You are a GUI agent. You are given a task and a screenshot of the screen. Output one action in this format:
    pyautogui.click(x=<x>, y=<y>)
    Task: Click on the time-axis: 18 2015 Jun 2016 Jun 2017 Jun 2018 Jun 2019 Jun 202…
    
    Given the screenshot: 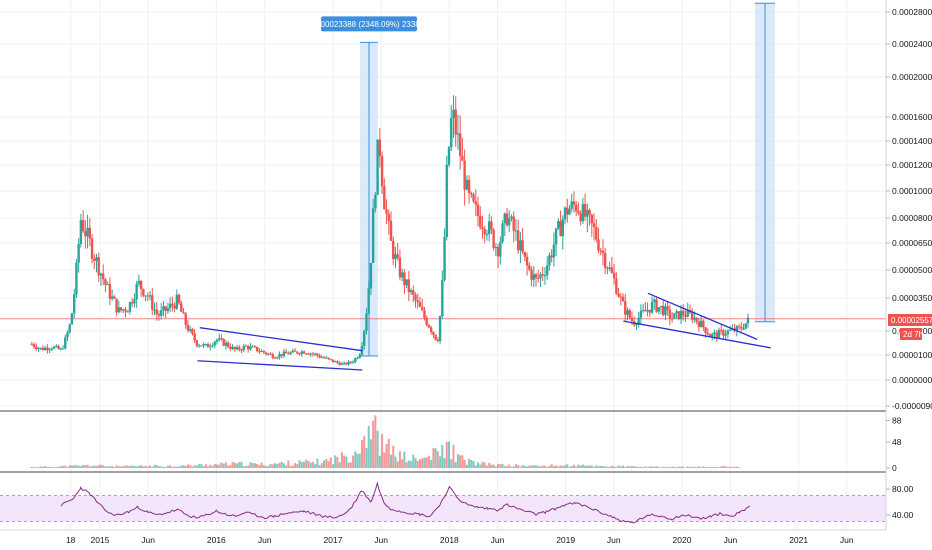 What is the action you would take?
    pyautogui.click(x=460, y=540)
    